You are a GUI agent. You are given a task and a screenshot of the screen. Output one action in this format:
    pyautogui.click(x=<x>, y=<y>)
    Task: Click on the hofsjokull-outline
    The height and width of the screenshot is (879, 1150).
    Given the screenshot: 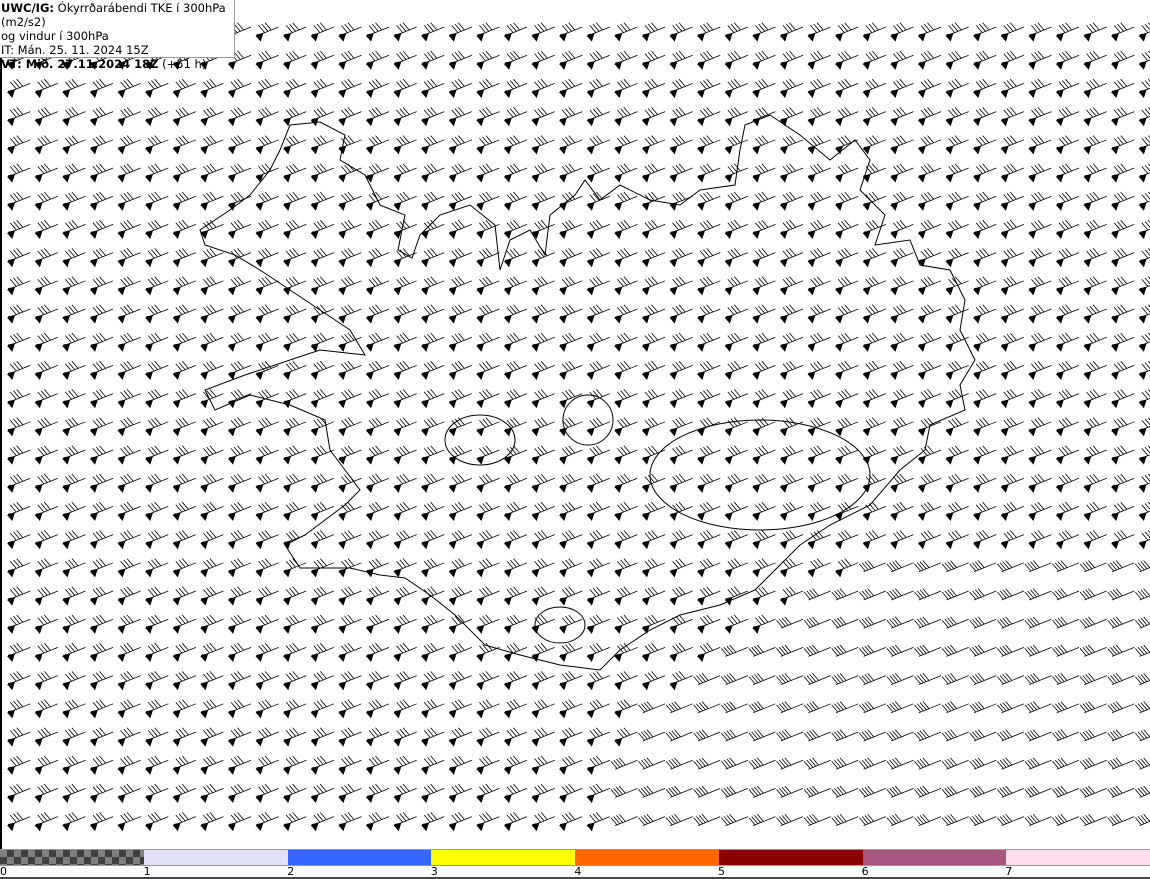 What is the action you would take?
    pyautogui.click(x=588, y=420)
    